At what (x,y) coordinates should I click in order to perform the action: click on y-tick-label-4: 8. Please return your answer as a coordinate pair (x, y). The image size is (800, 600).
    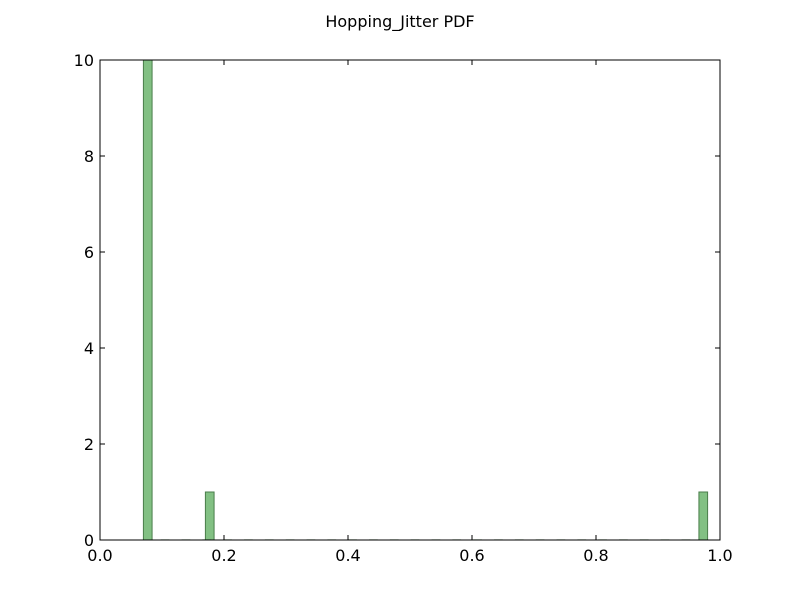
    Looking at the image, I should click on (89, 156).